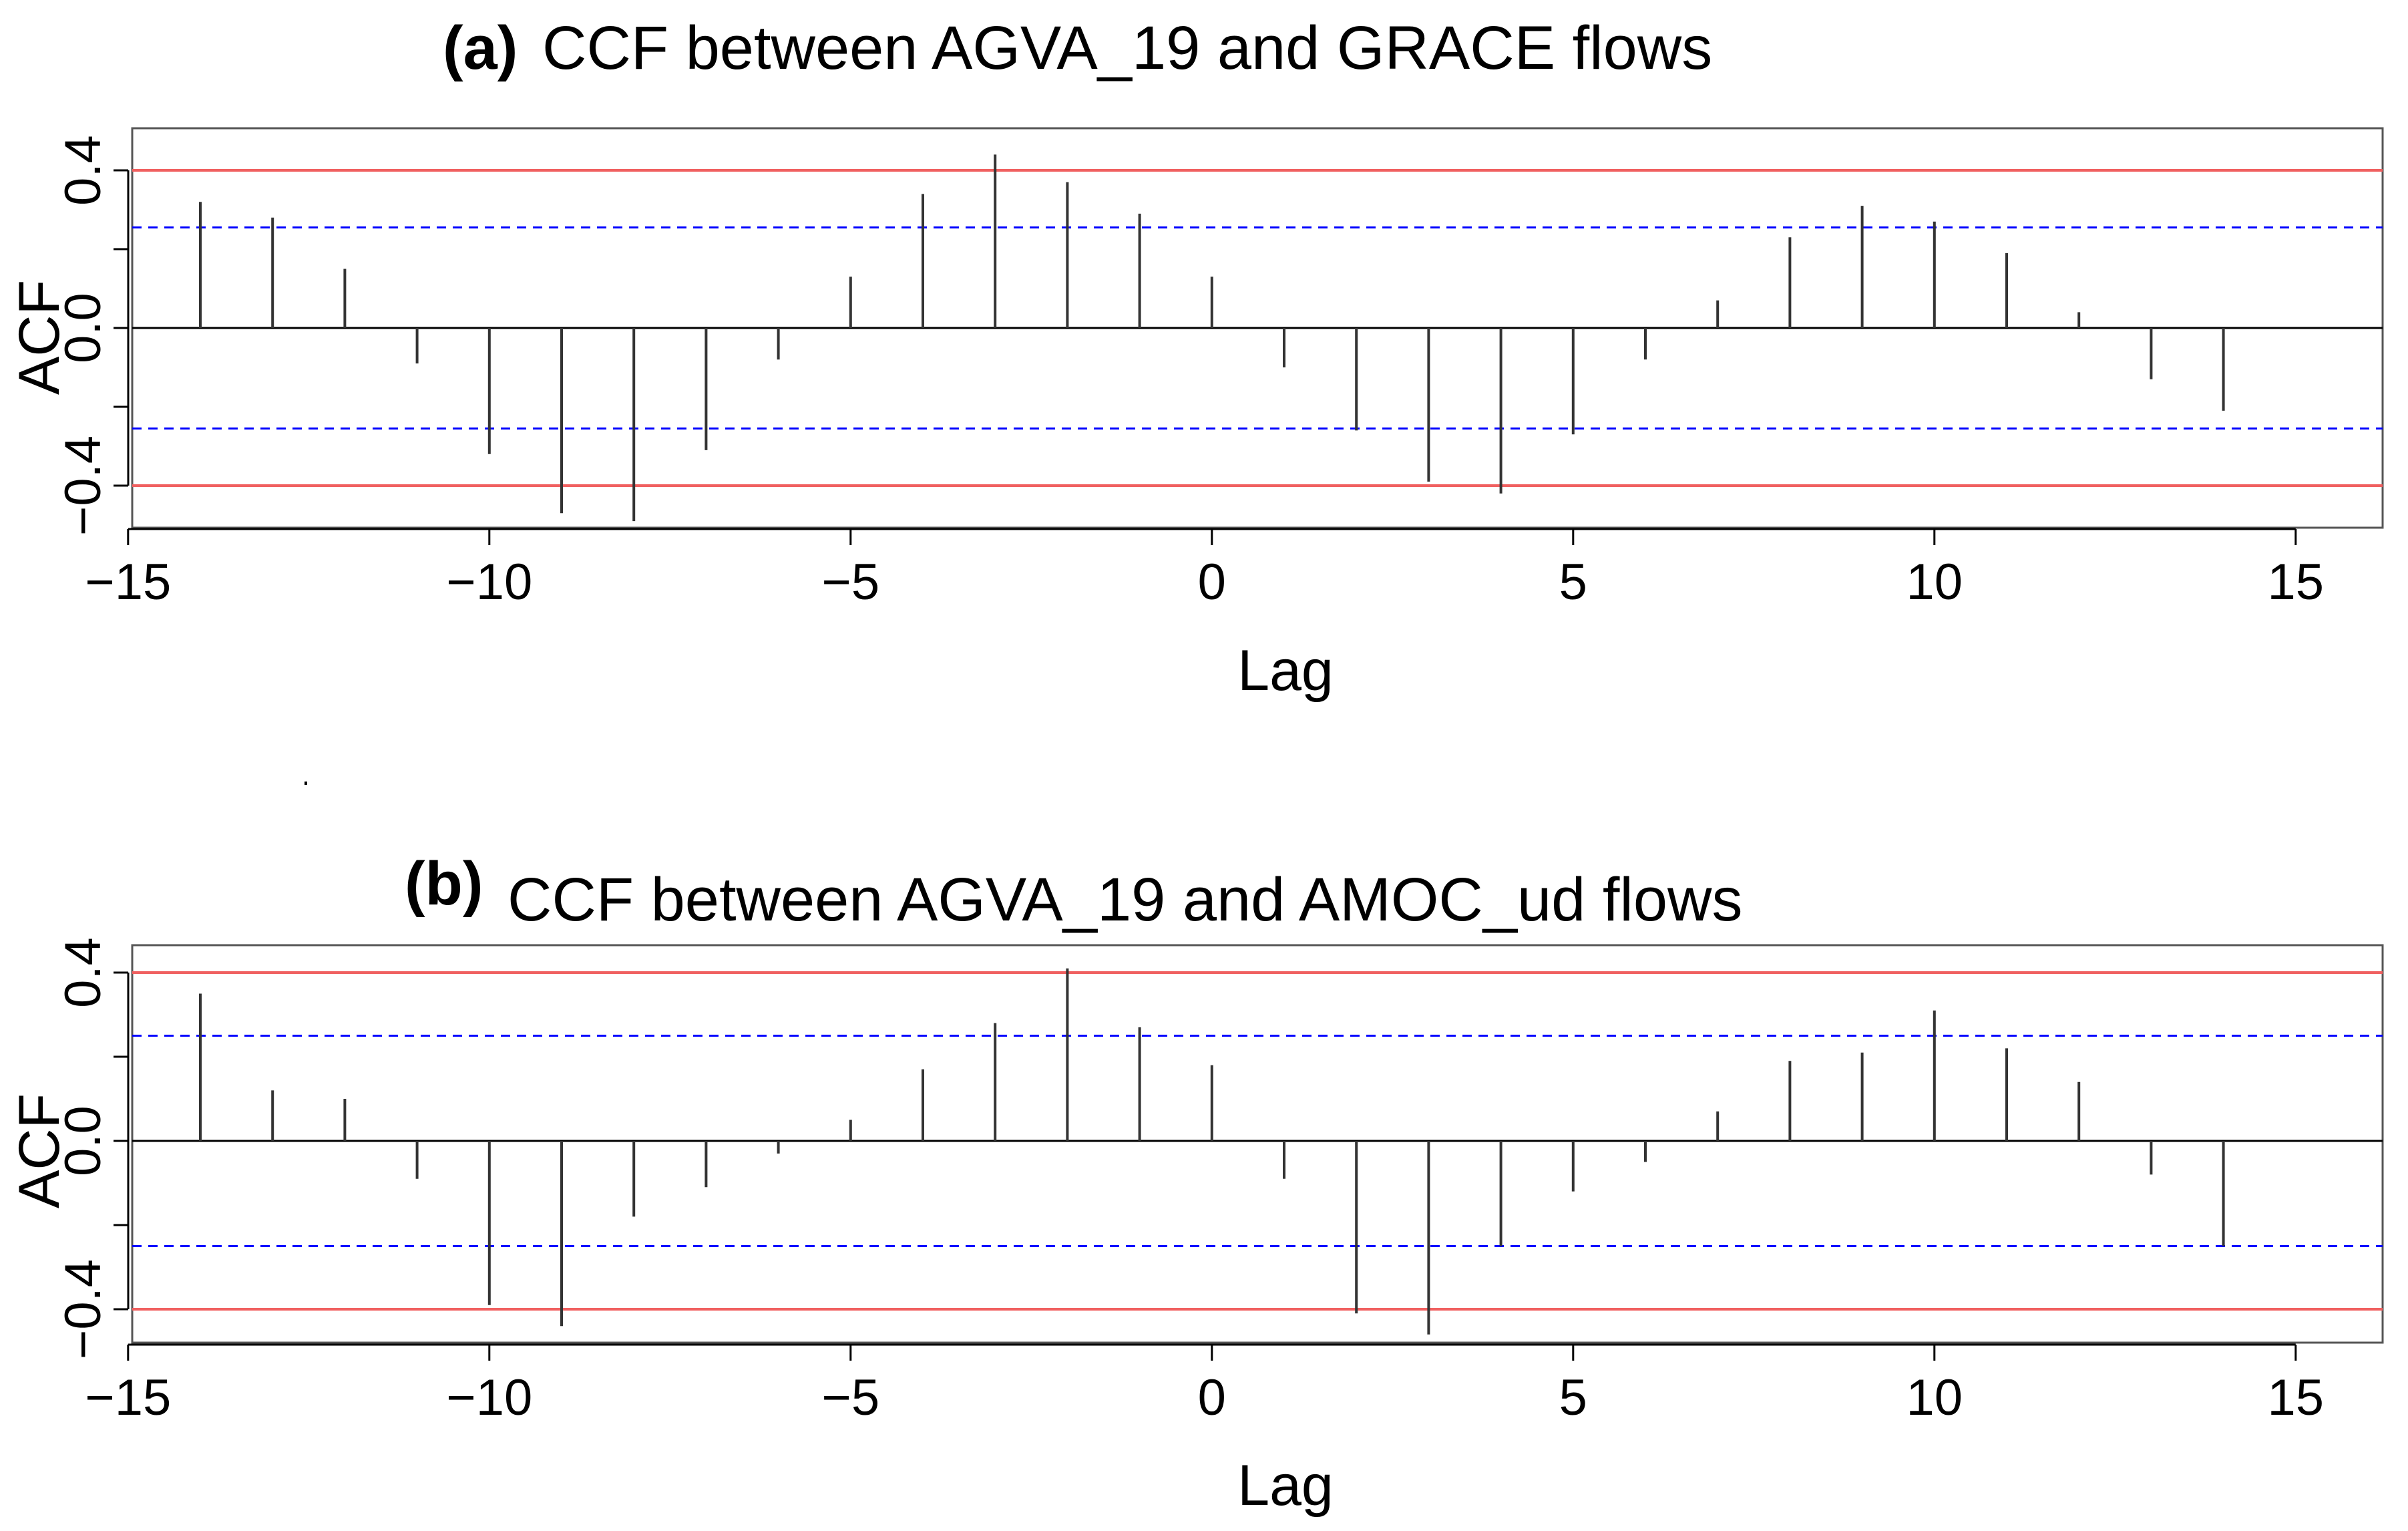 Image resolution: width=2408 pixels, height=1531 pixels. Describe the element at coordinates (83, 1309) in the screenshot. I see `panel-b-y-tick-label: −0.4` at that location.